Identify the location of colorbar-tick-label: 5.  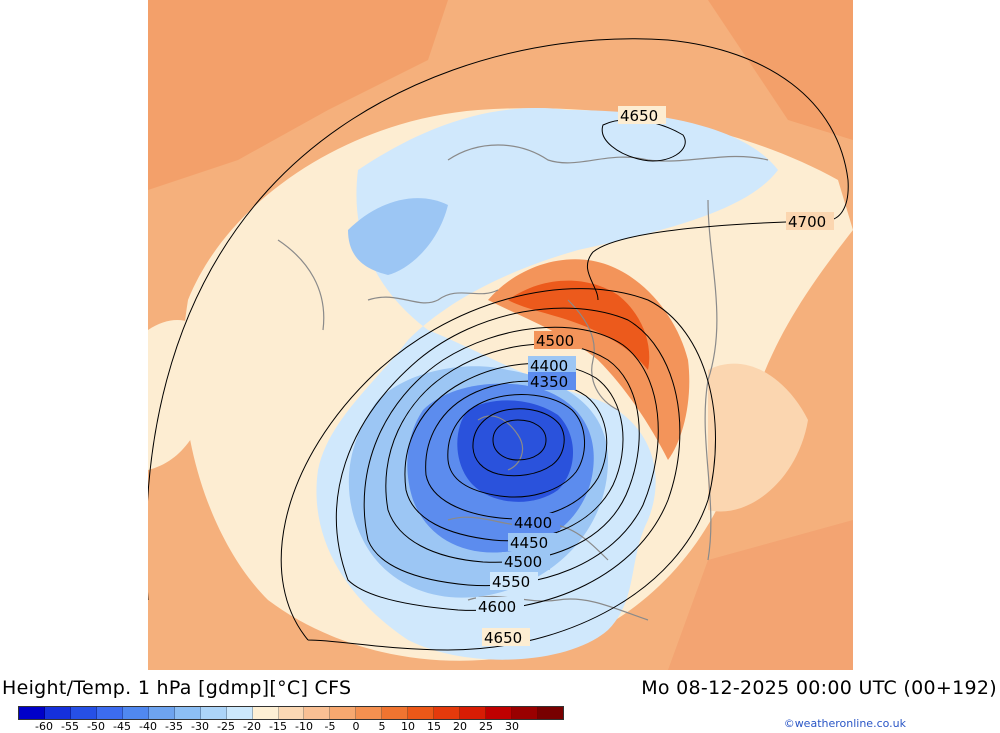
(382, 726).